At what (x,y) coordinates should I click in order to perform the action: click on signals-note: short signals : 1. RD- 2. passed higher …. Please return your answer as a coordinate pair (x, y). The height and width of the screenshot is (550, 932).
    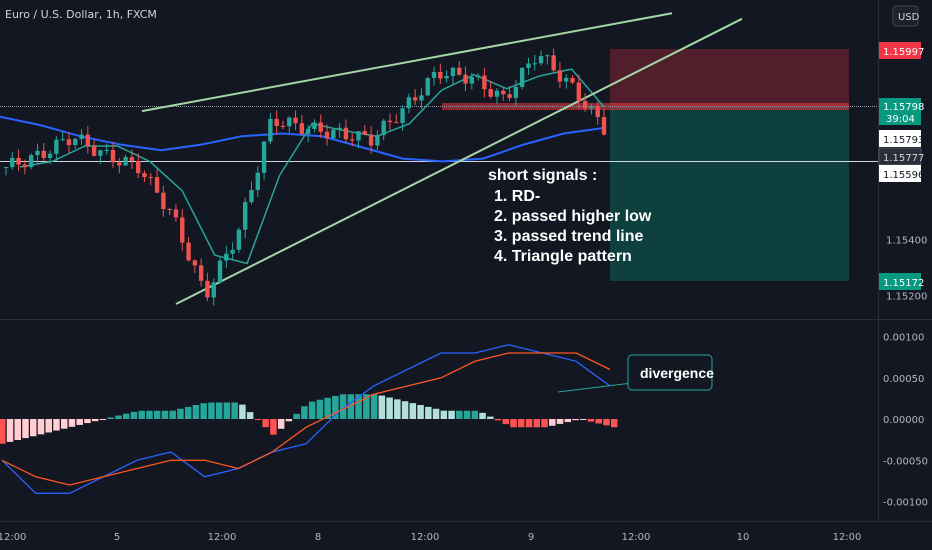
    Looking at the image, I should click on (570, 216).